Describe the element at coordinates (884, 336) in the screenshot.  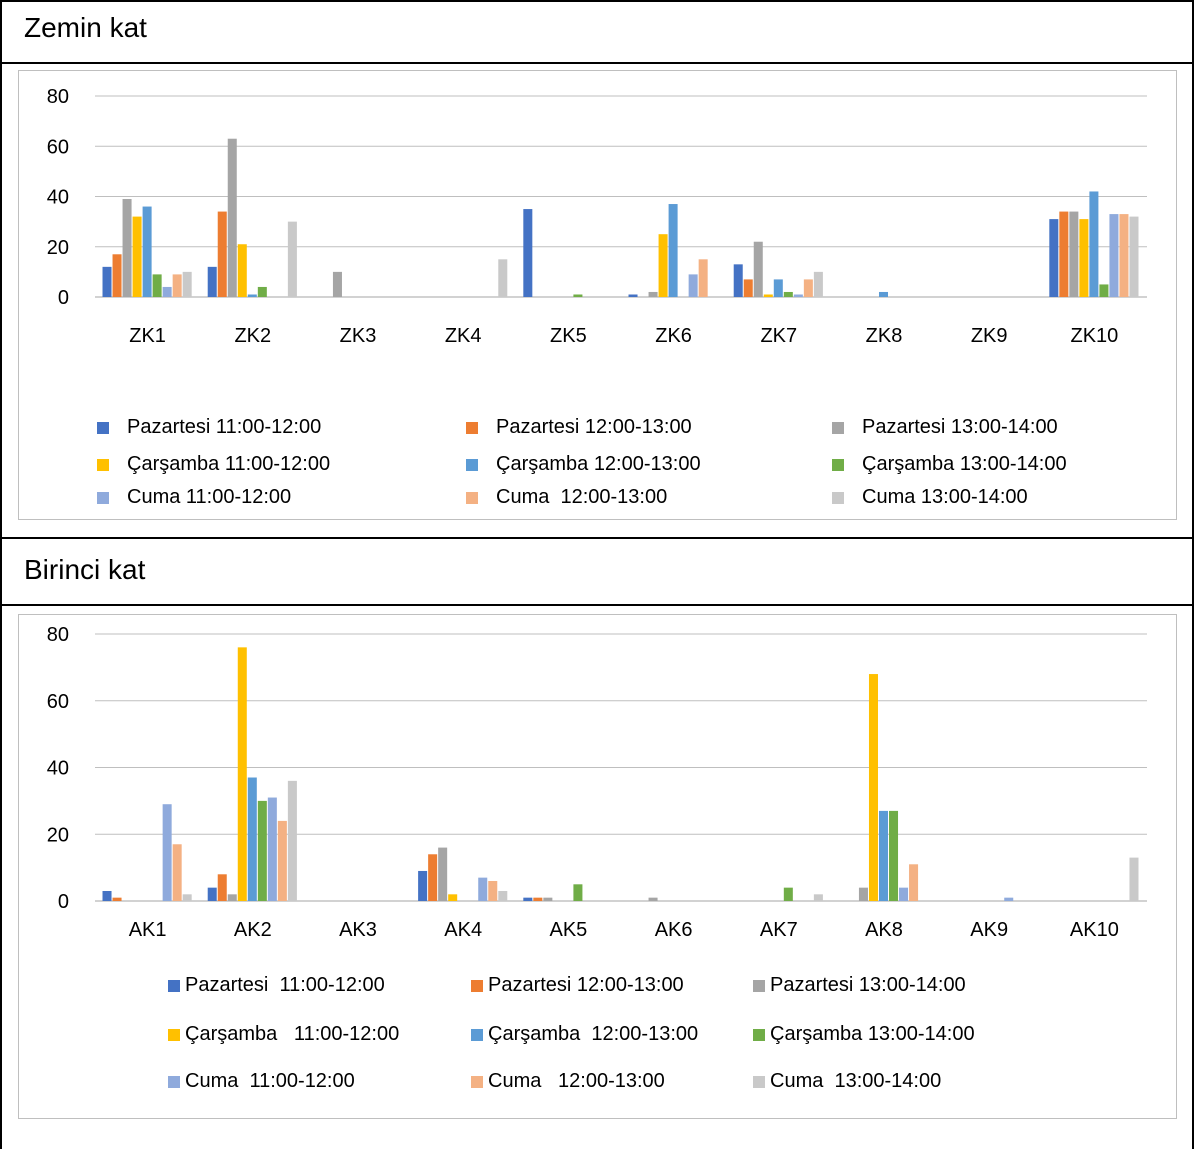
I see `x-tick-label: ZK8` at that location.